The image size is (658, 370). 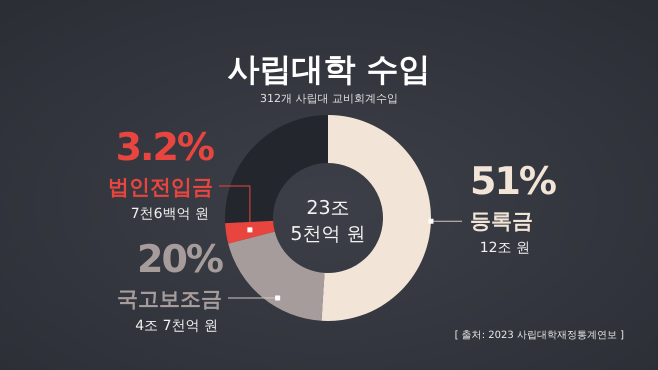 I want to click on donut-slice, so click(x=250, y=232).